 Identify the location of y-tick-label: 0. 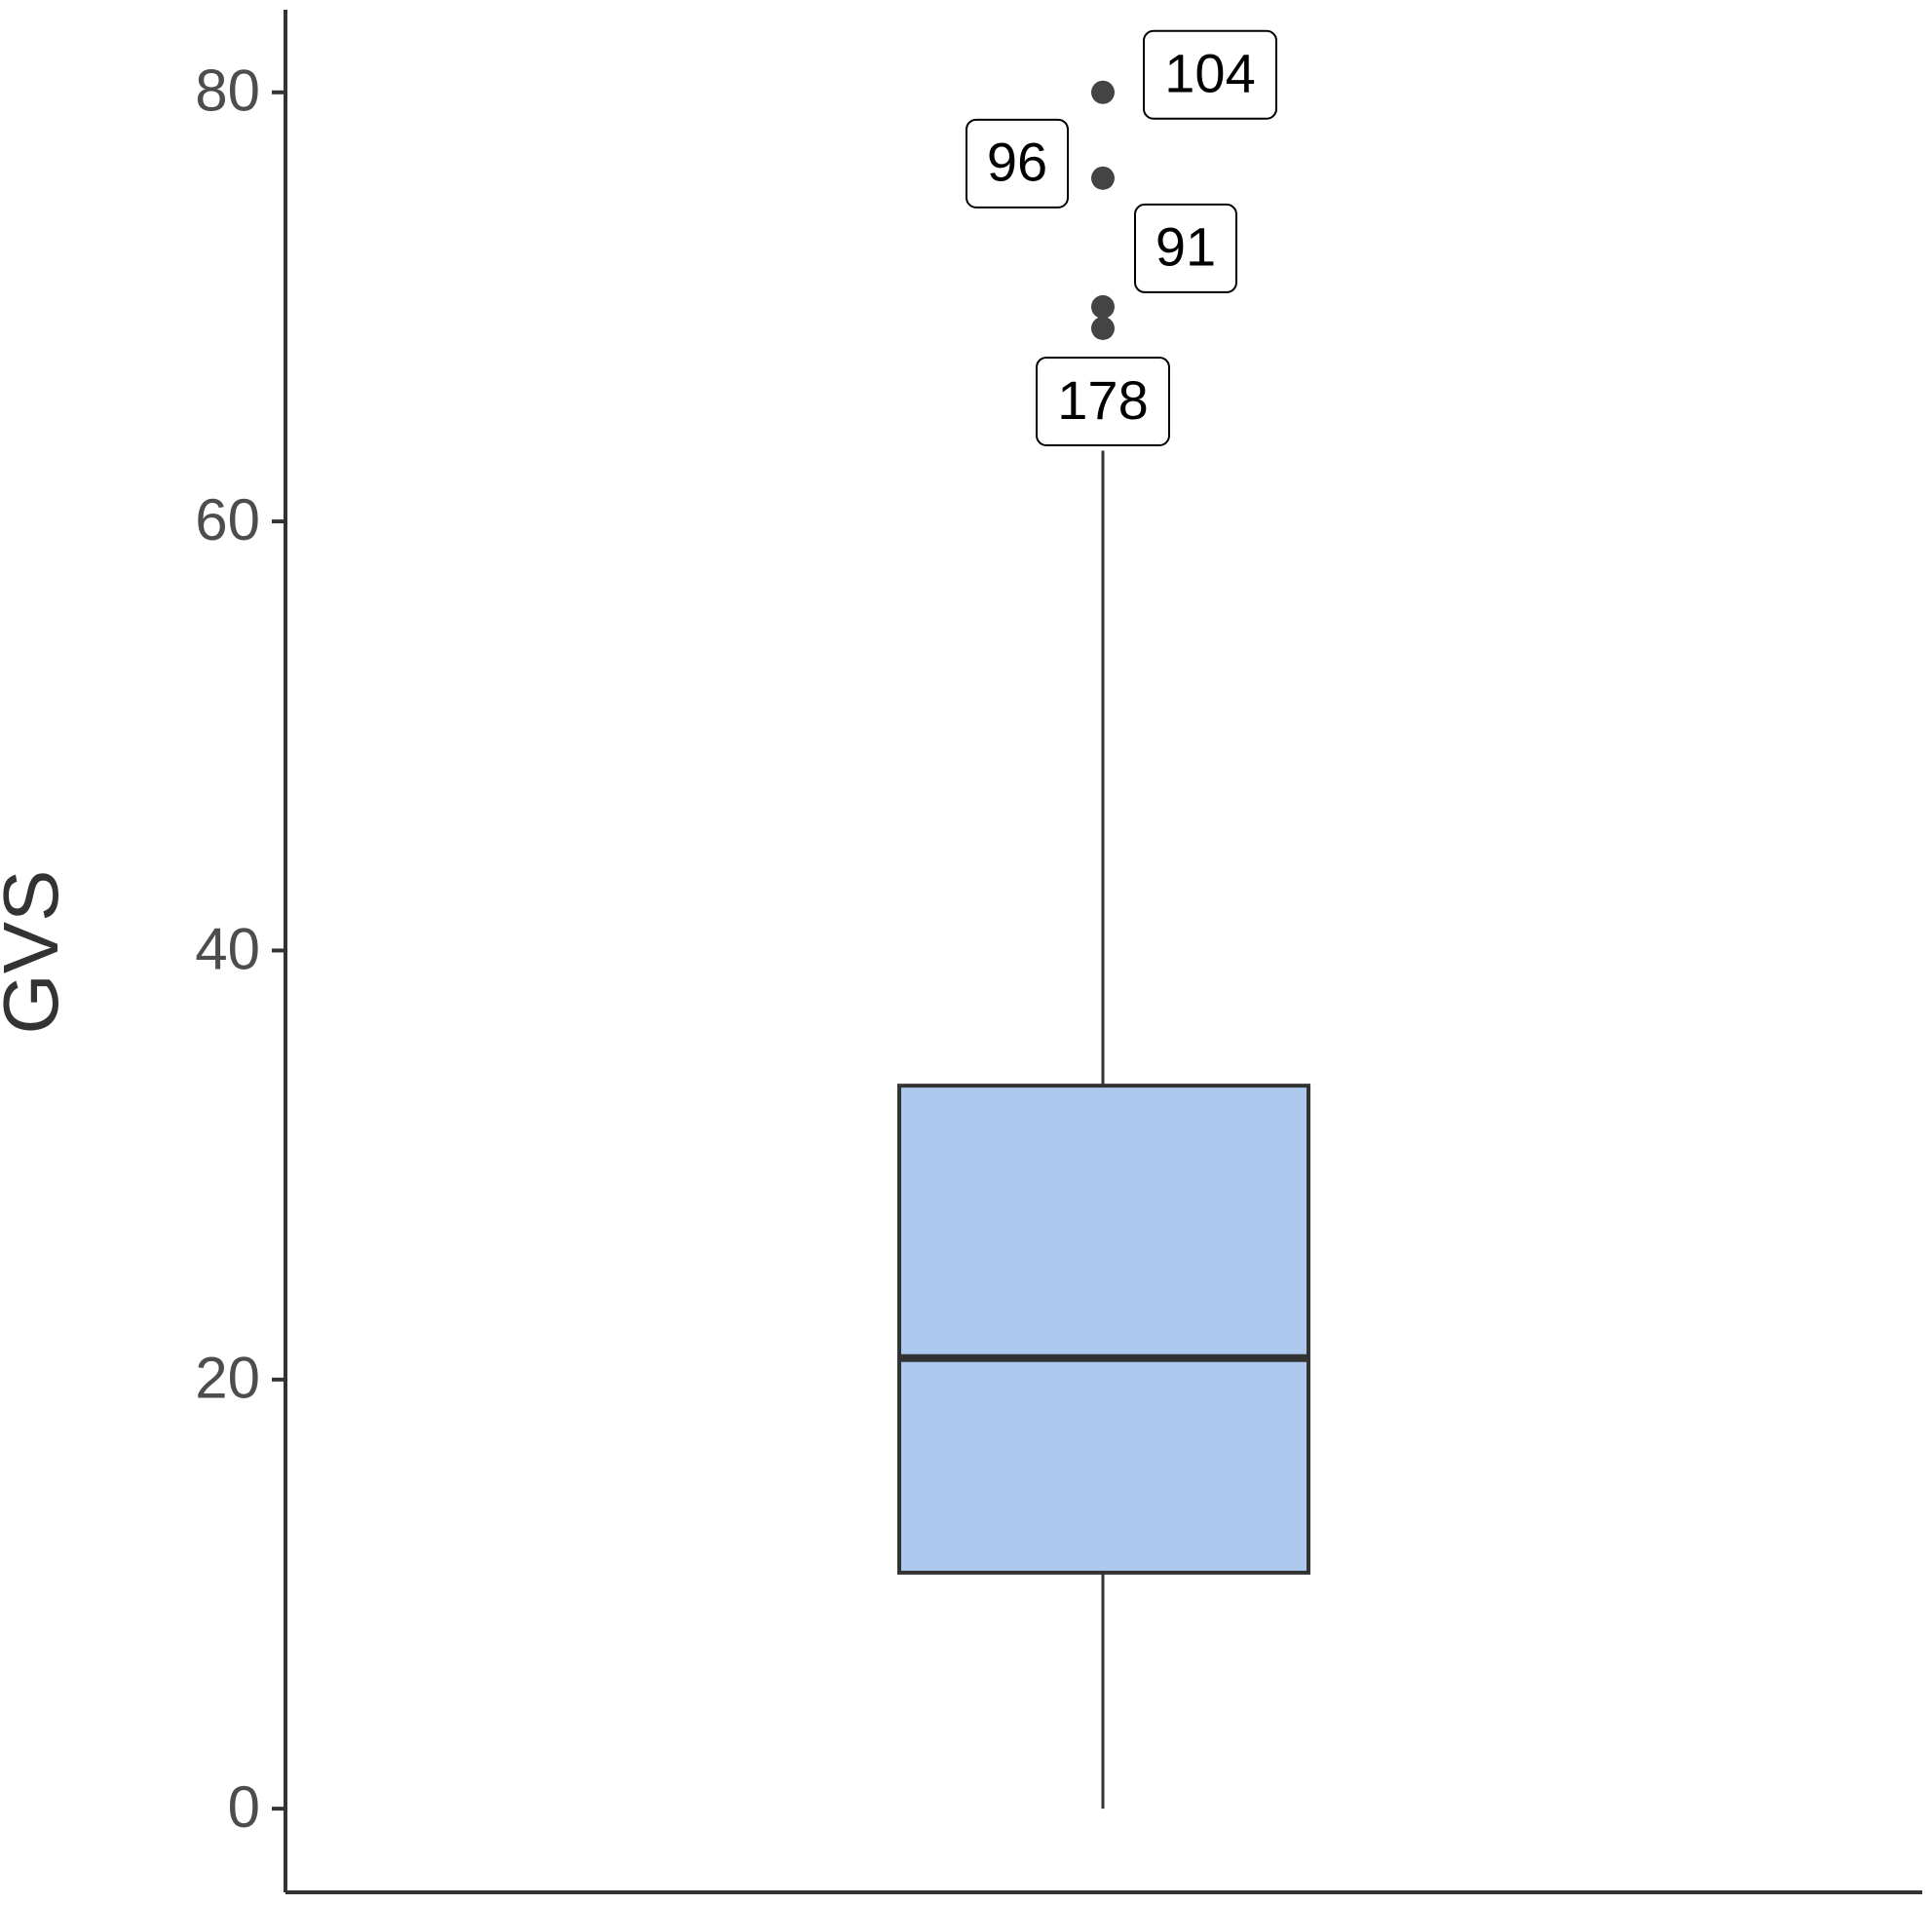
(244, 1807).